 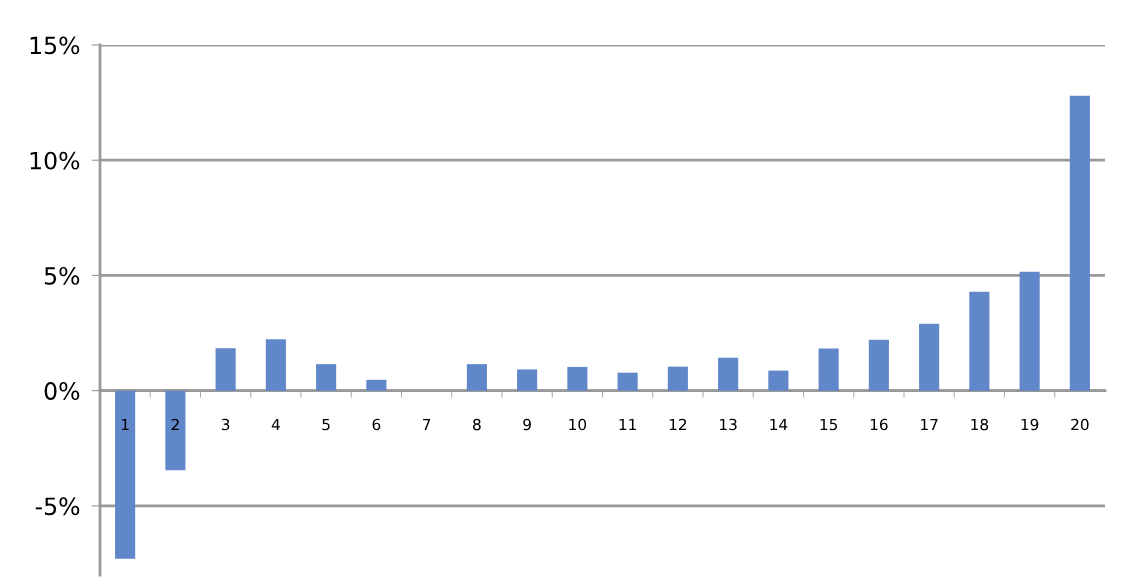 What do you see at coordinates (225, 424) in the screenshot?
I see `x-tick-label: 3` at bounding box center [225, 424].